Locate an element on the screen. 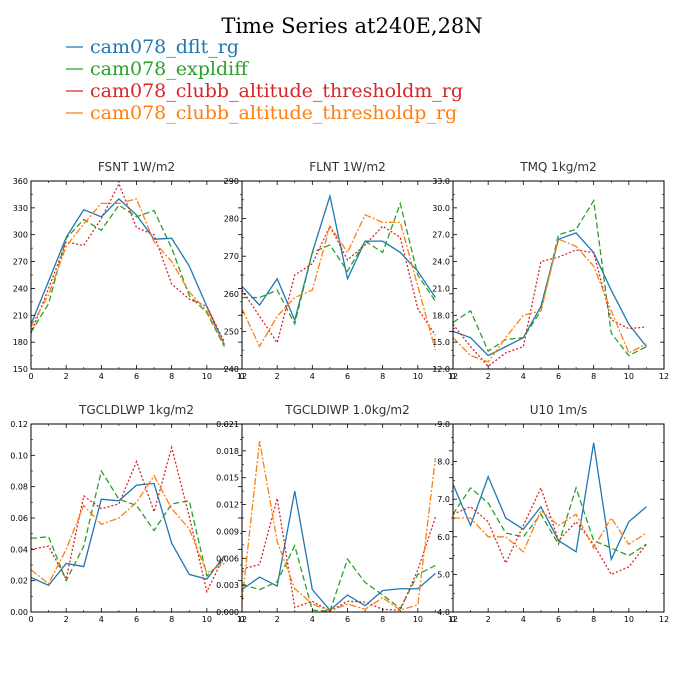 The width and height of the screenshot is (700, 700). y-tick-label: 8.0 is located at coordinates (443, 462).